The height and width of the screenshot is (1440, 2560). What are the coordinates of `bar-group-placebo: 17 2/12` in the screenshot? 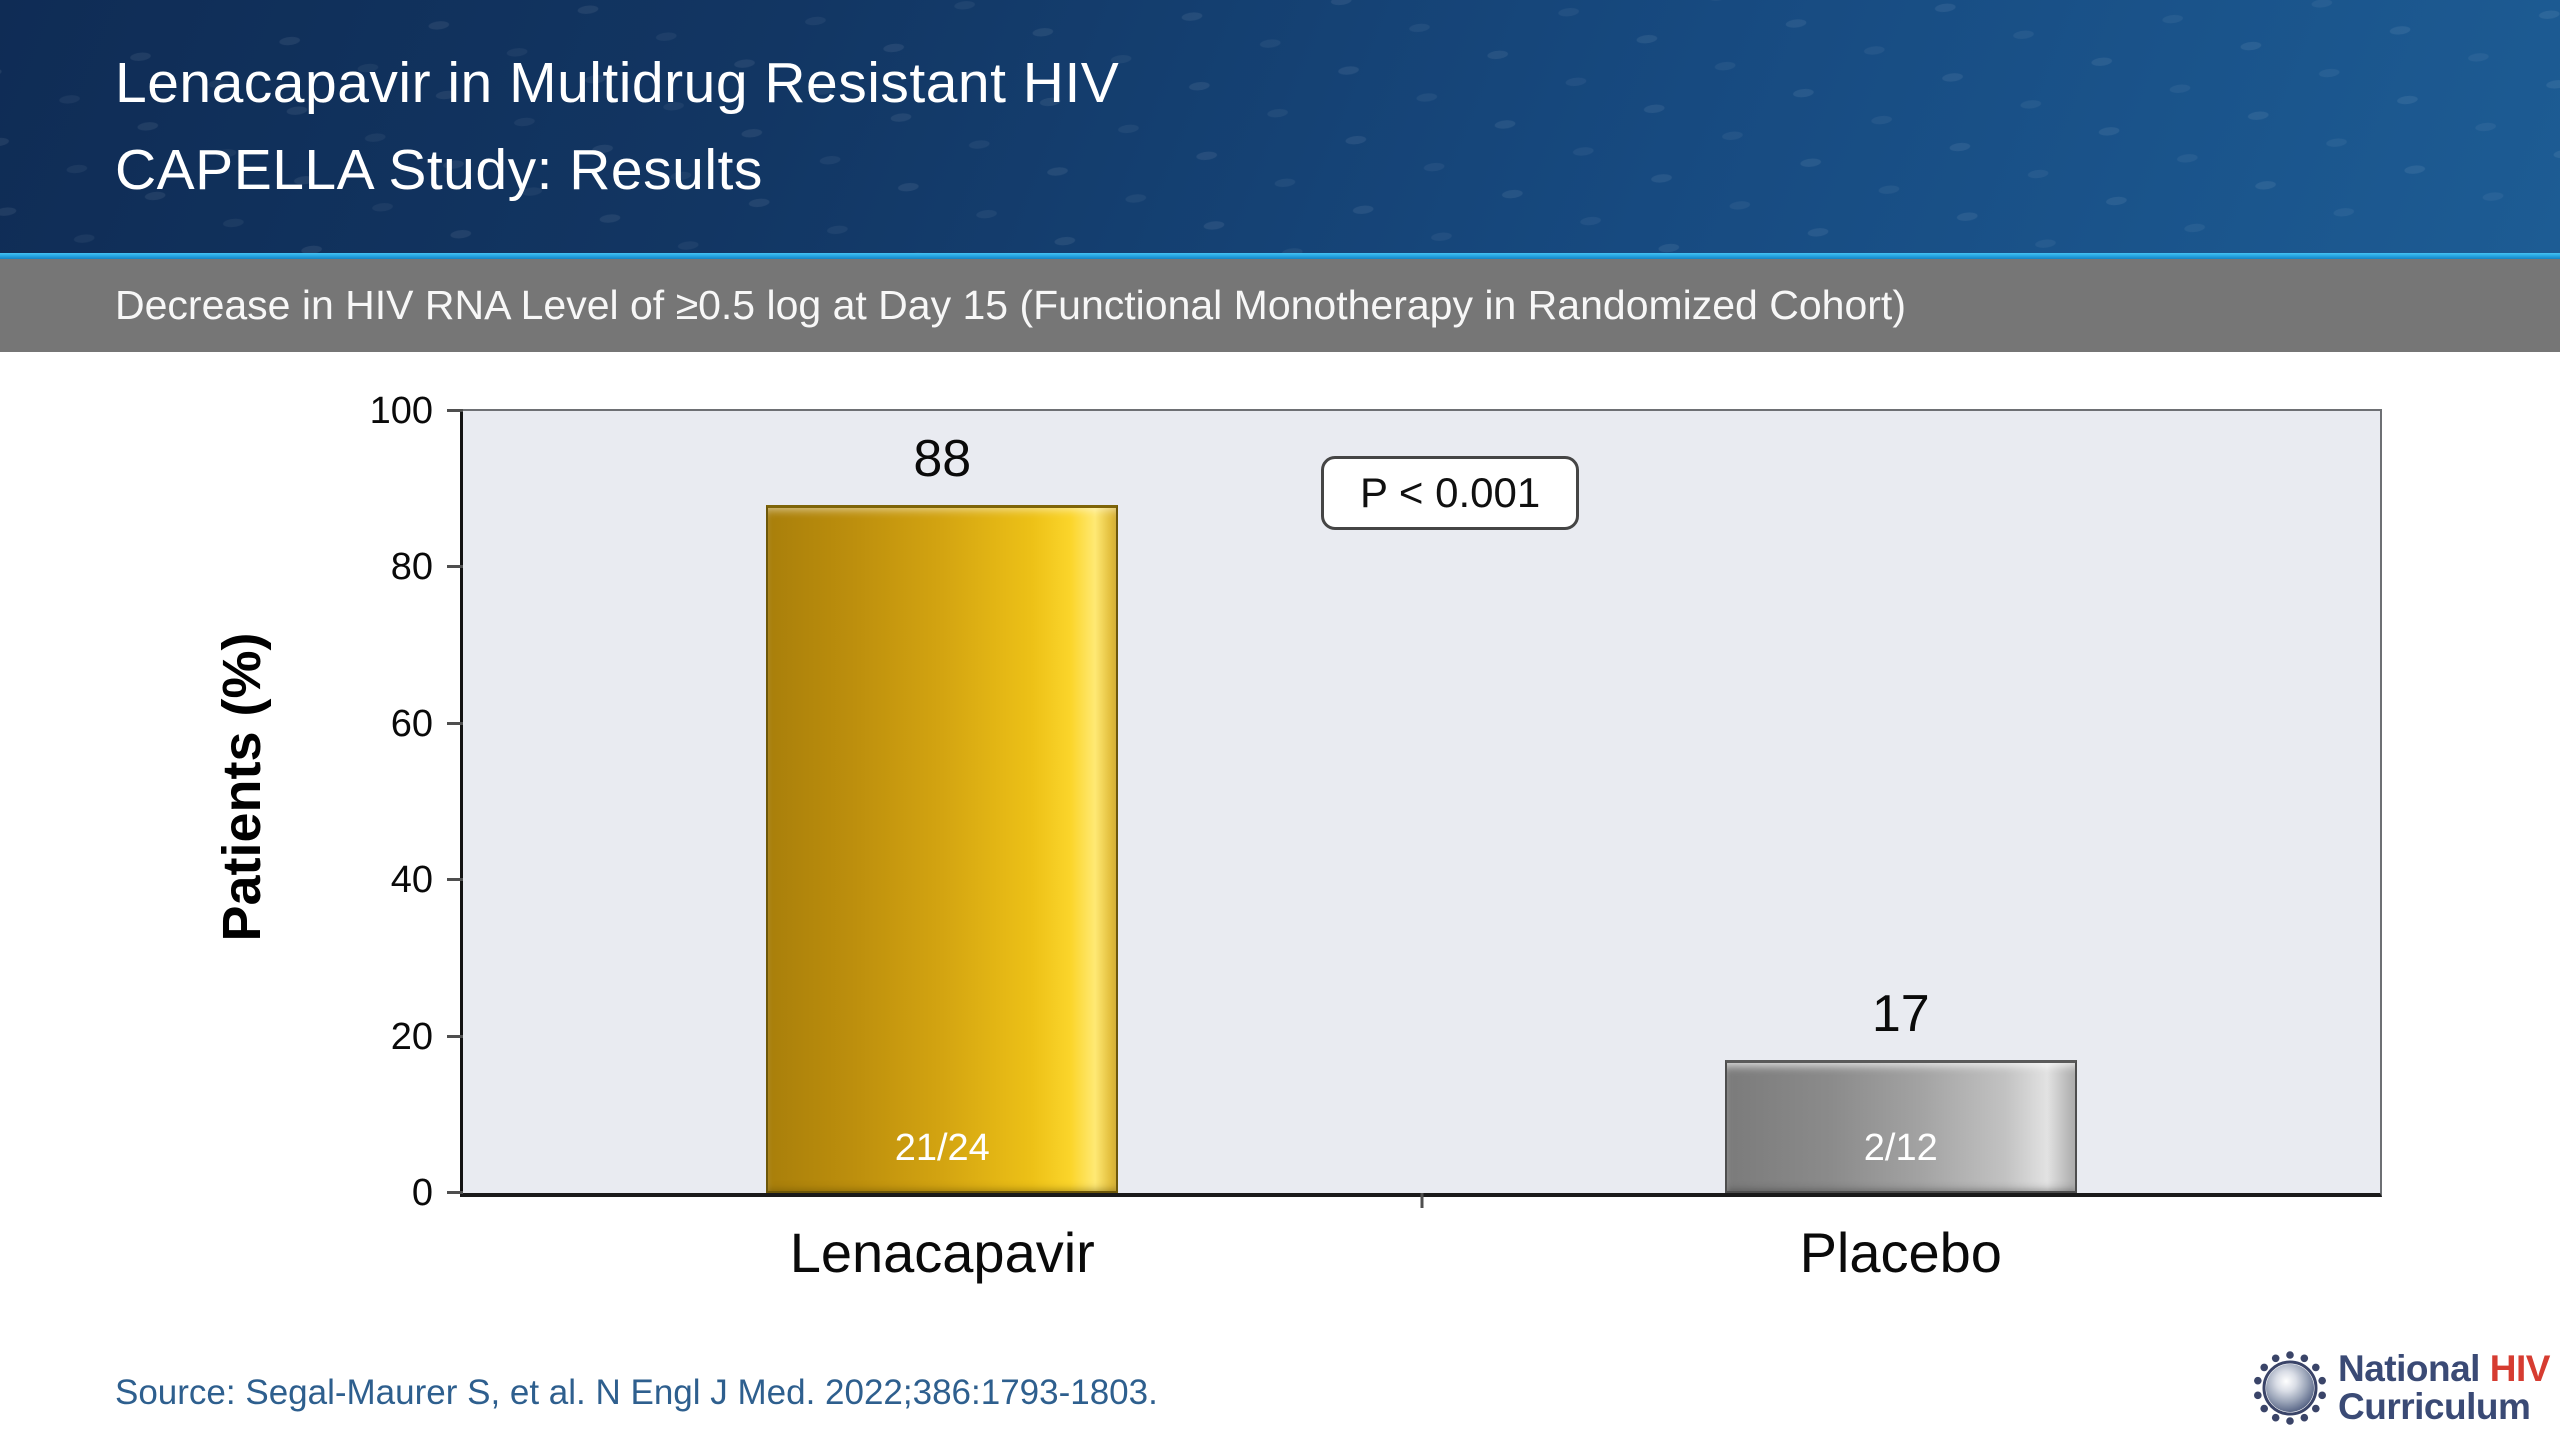 It's located at (1900, 802).